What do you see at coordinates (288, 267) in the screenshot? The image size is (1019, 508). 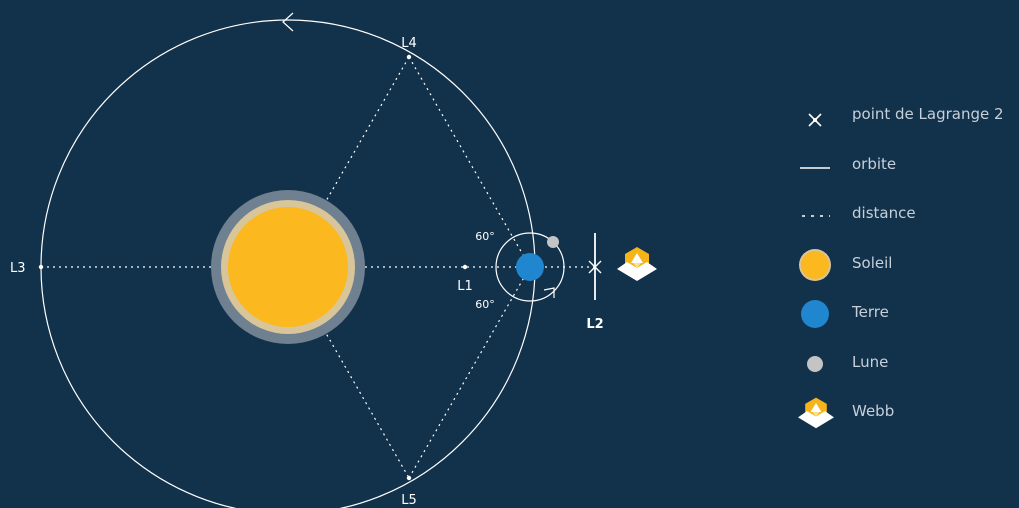 I see `sun` at bounding box center [288, 267].